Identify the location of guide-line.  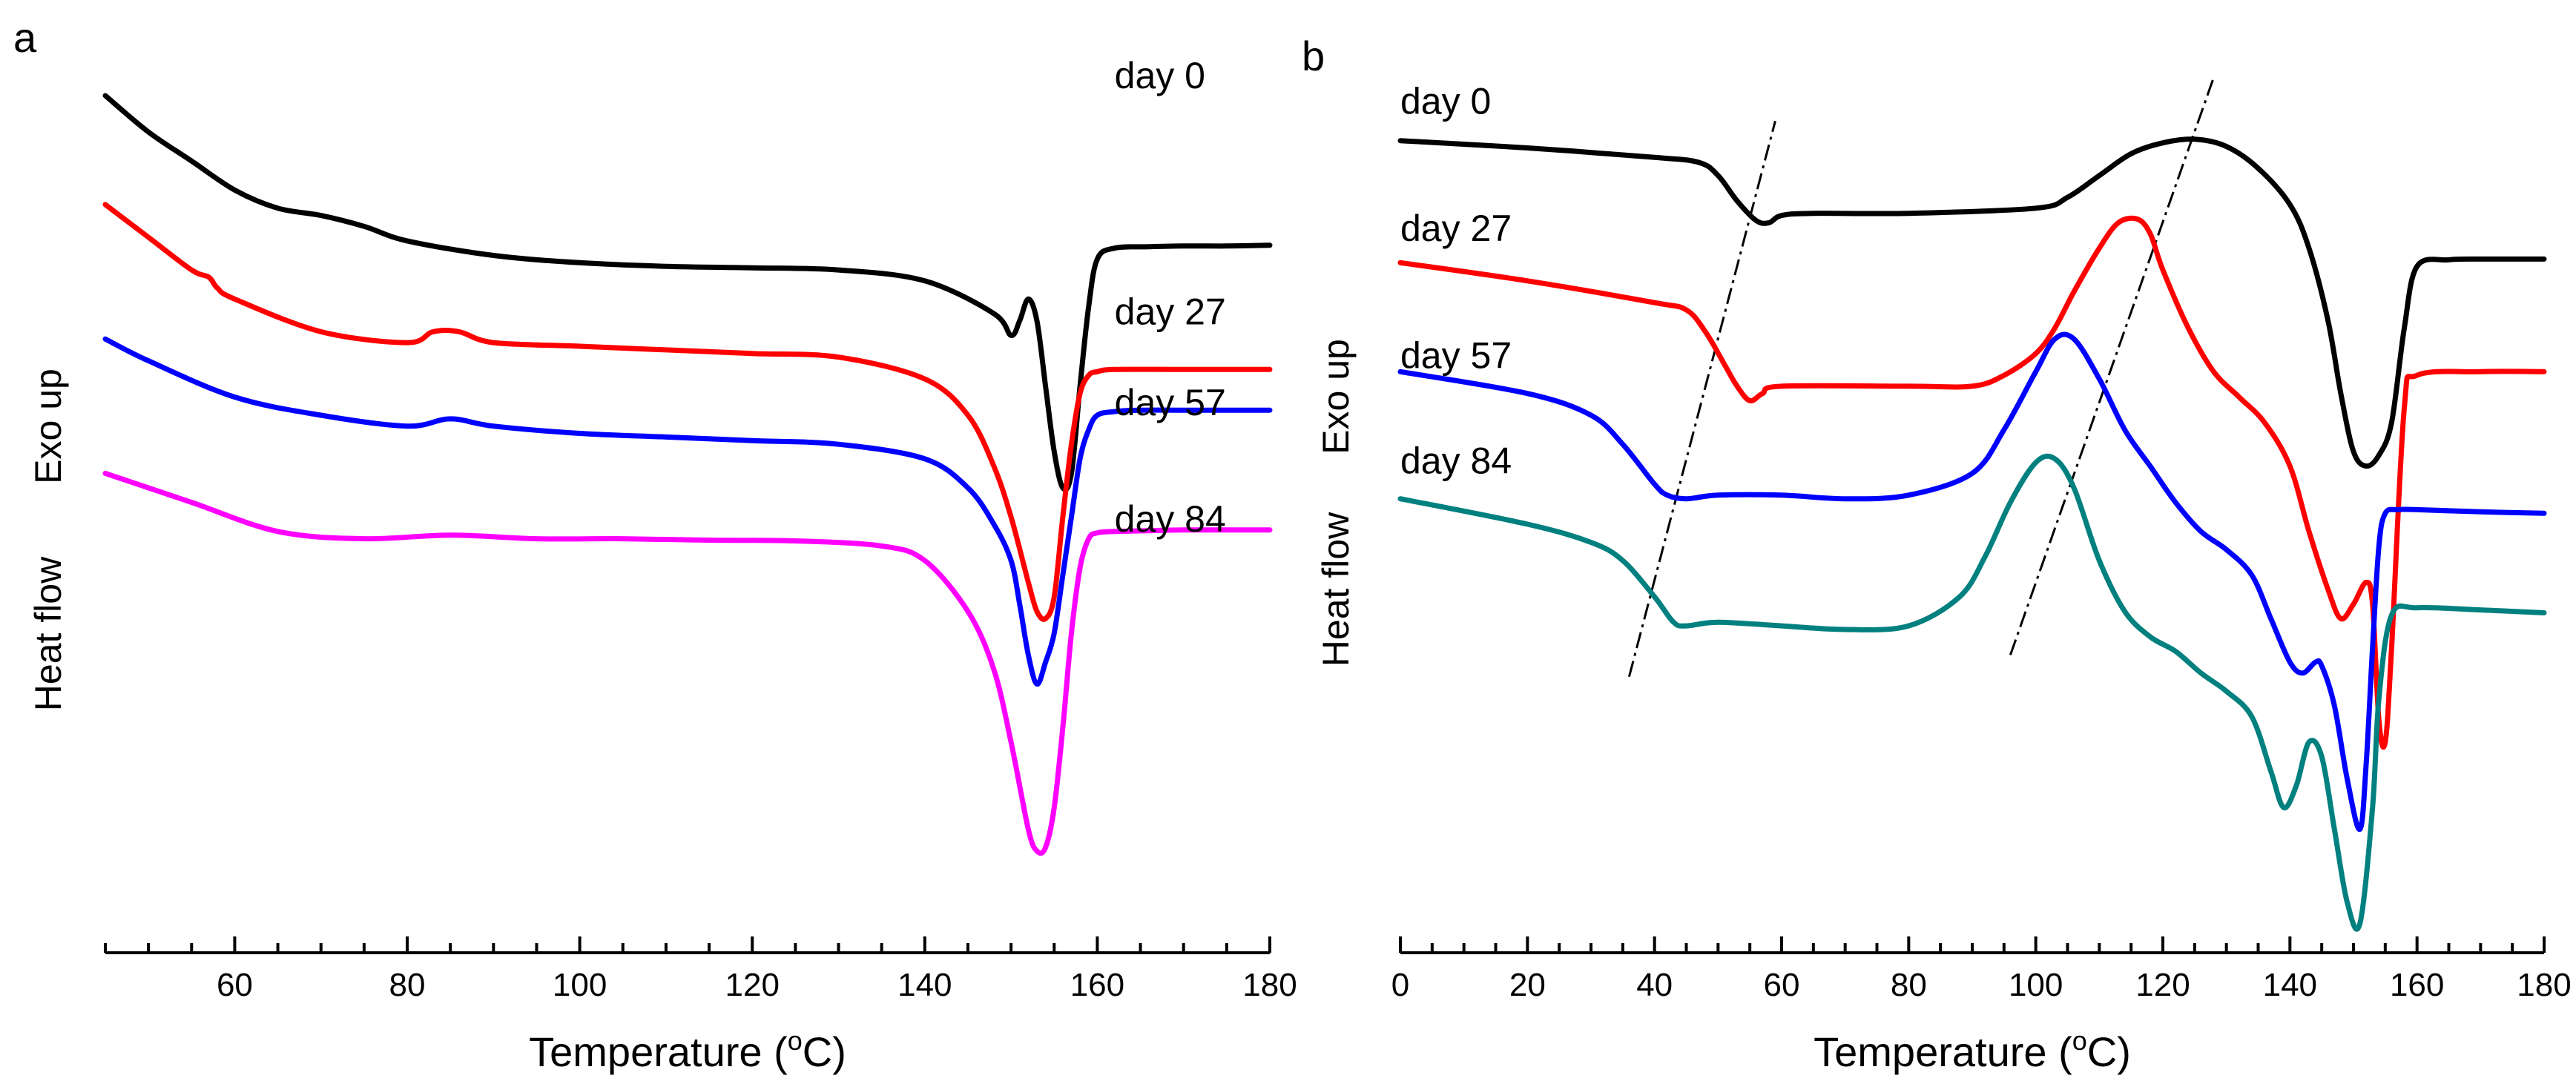
(2112, 365).